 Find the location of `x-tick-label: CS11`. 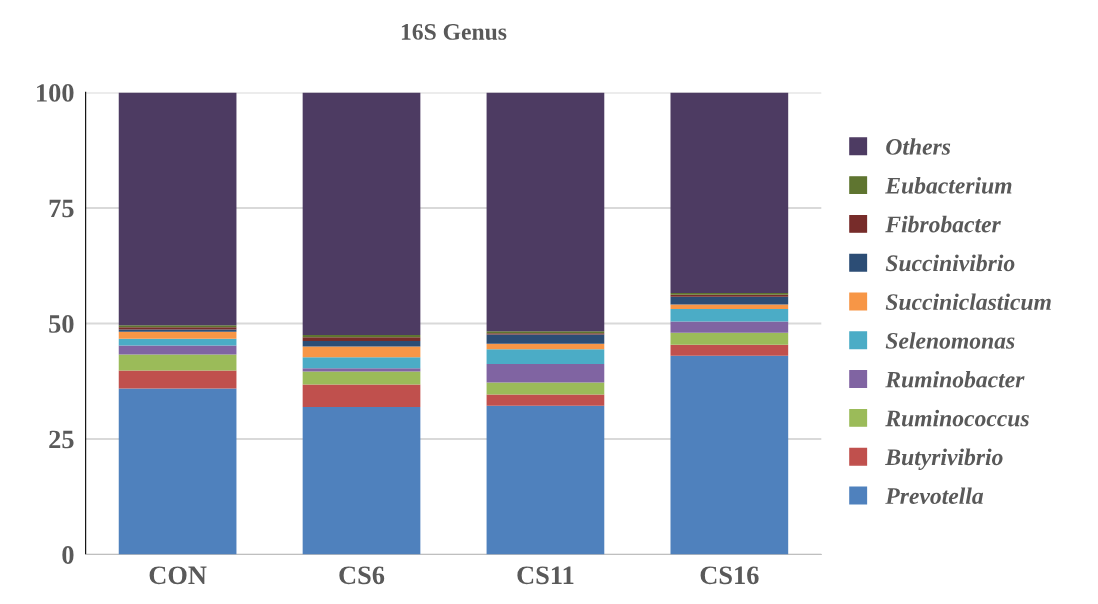

x-tick-label: CS11 is located at coordinates (545, 575).